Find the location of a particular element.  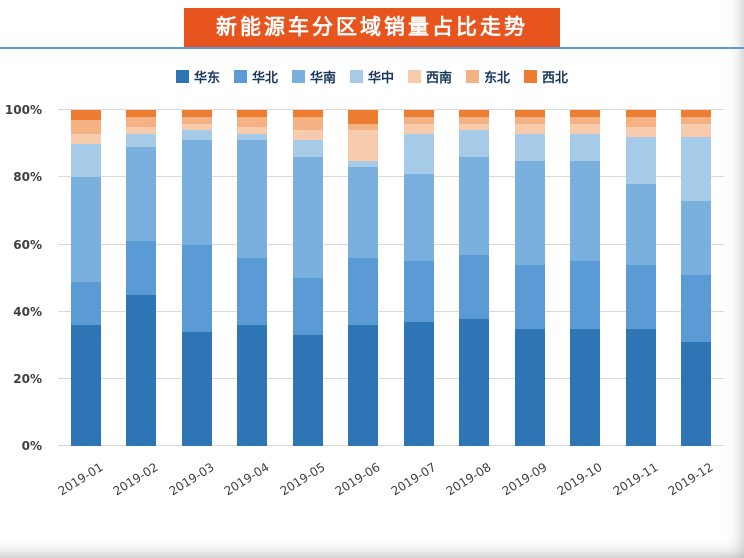

x-axis-slot: 2019-04 is located at coordinates (251, 482).